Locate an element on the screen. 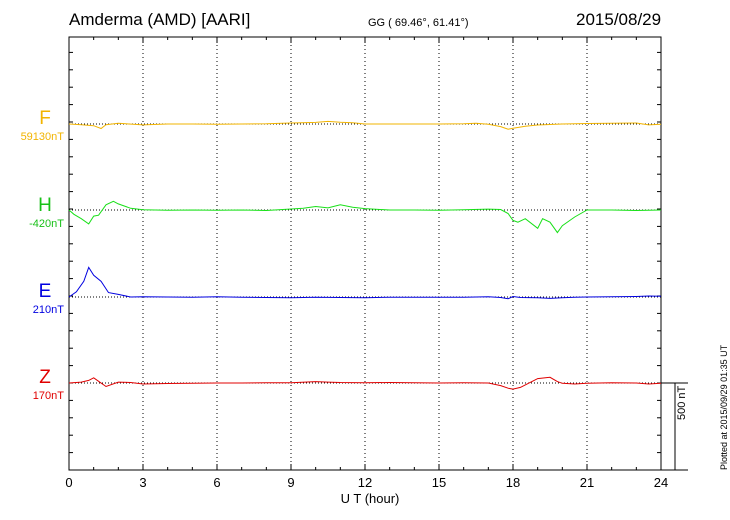 The width and height of the screenshot is (730, 520). series-line-E is located at coordinates (365, 283).